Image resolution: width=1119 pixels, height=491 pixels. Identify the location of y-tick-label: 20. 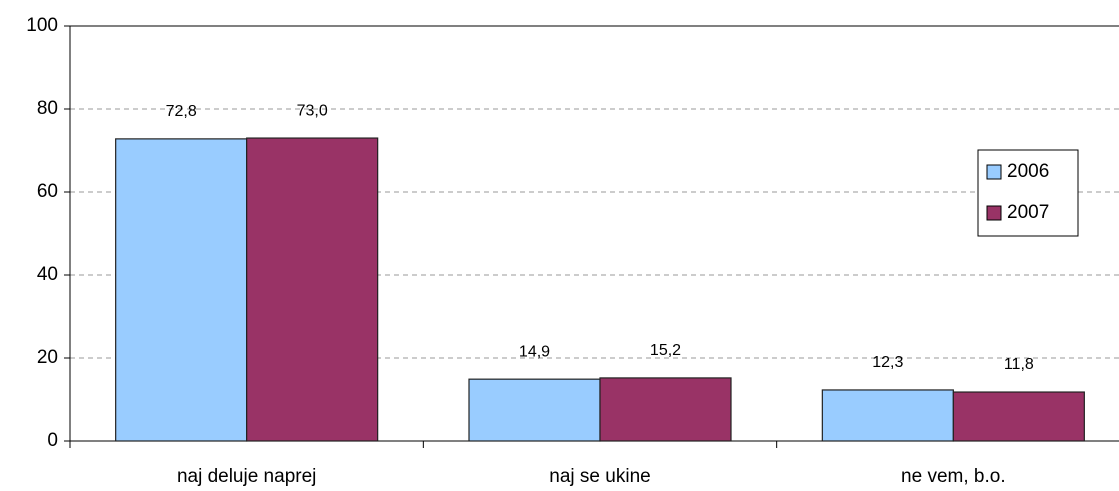
(47, 357).